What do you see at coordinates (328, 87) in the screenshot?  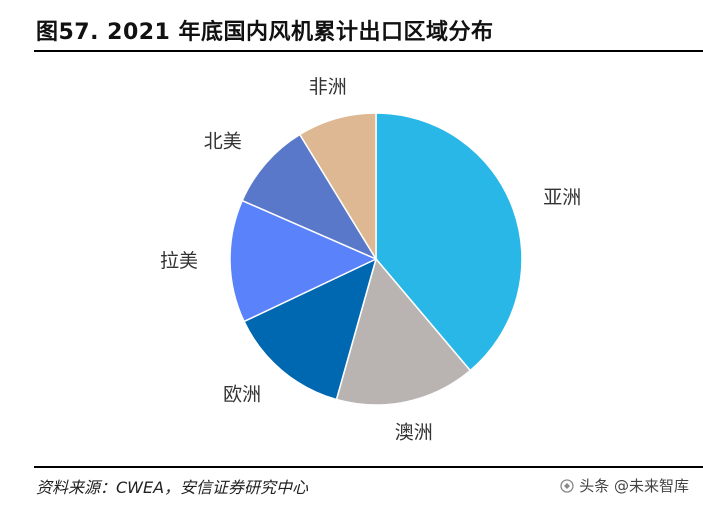 I see `pie-label-6: 非洲` at bounding box center [328, 87].